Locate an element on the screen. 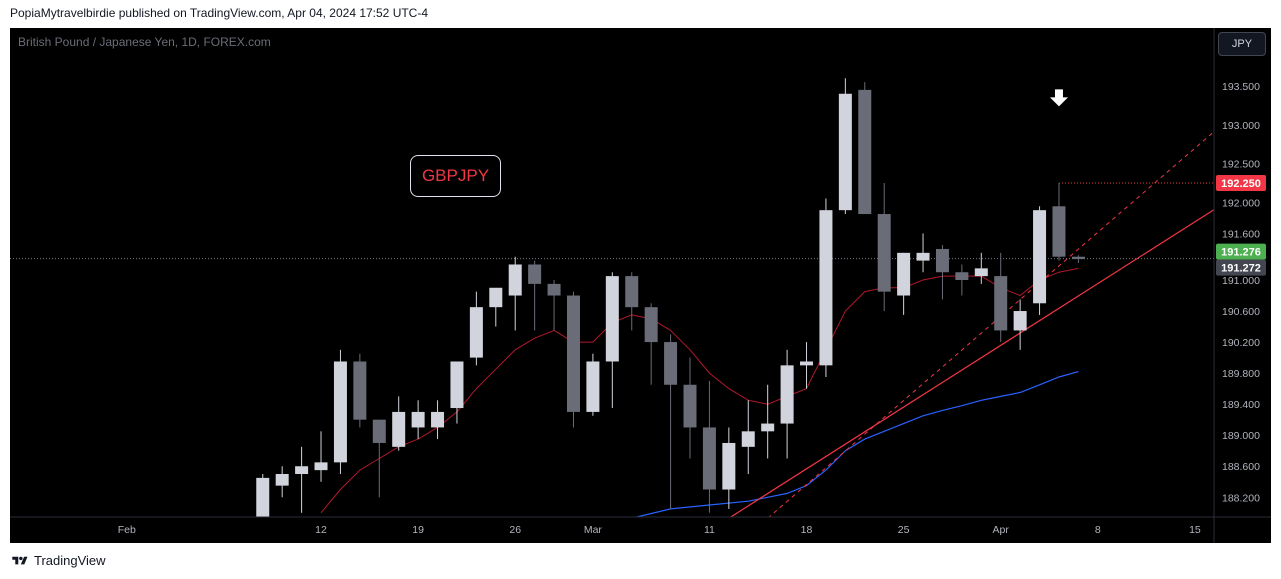 Image resolution: width=1281 pixels, height=579 pixels. time-tick-label: 25 is located at coordinates (904, 530).